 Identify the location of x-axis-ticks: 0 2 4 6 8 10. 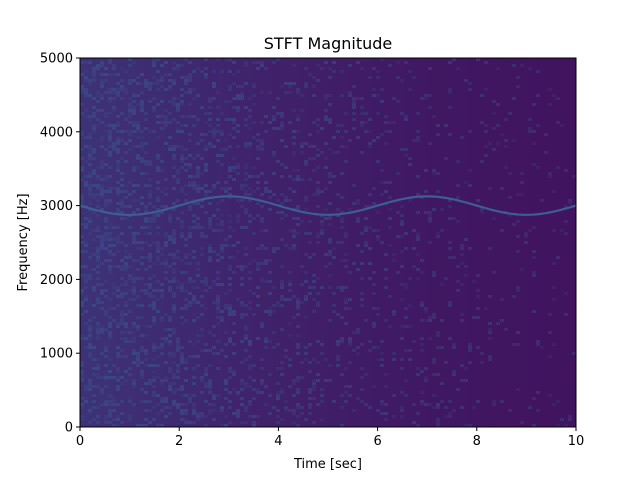
(330, 438).